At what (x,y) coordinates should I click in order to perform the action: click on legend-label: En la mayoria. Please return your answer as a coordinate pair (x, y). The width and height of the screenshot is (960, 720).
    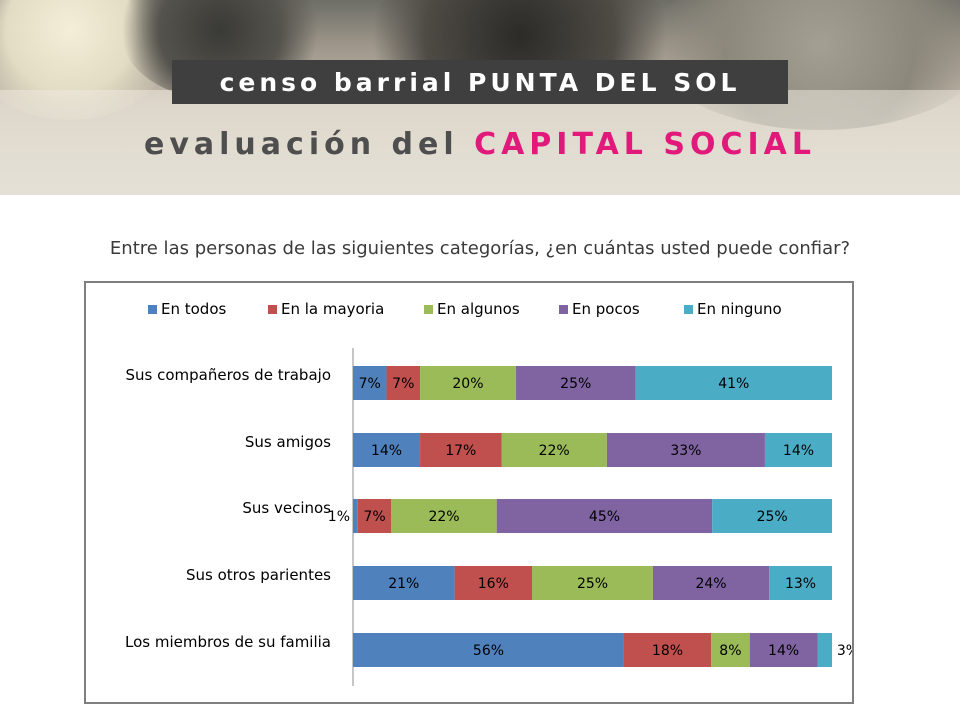
    Looking at the image, I should click on (332, 309).